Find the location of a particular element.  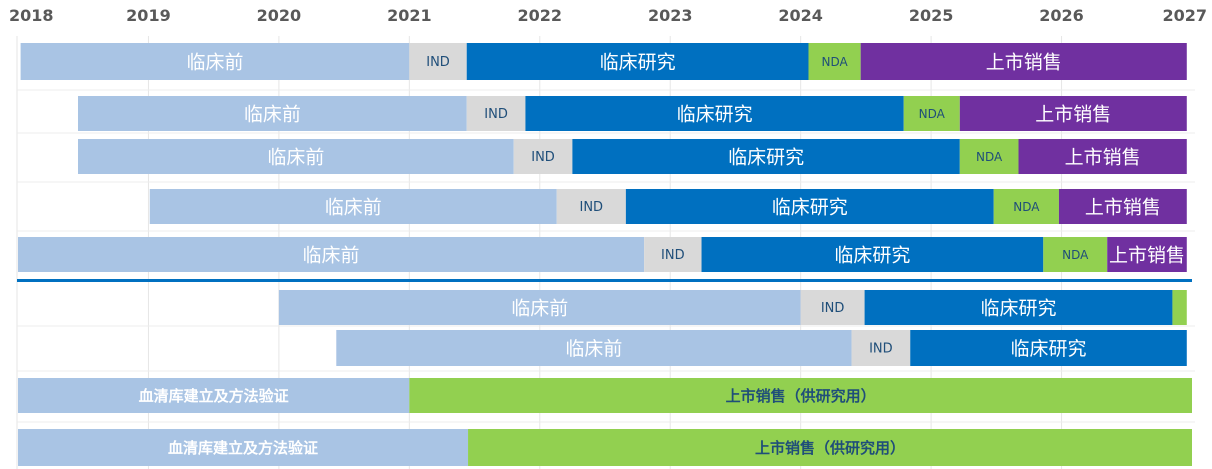

year-tick-label: 2027 is located at coordinates (1184, 15).